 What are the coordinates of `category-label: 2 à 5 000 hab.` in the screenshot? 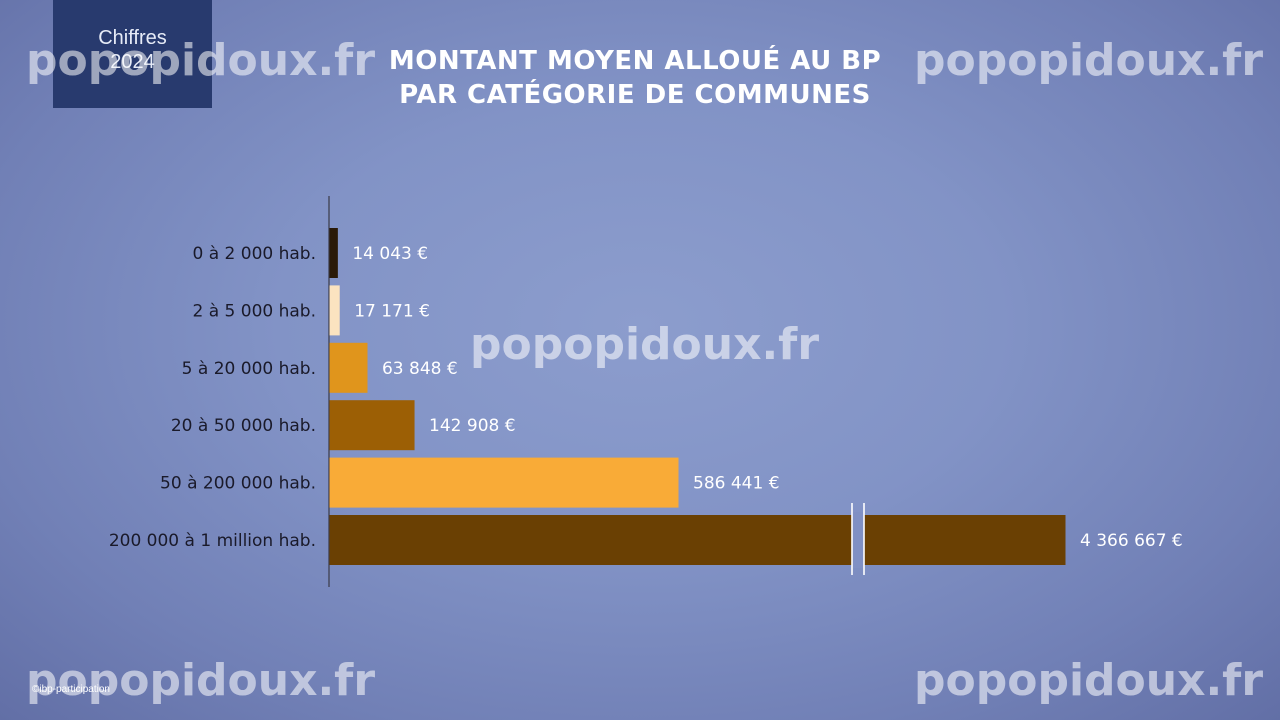 It's located at (255, 311).